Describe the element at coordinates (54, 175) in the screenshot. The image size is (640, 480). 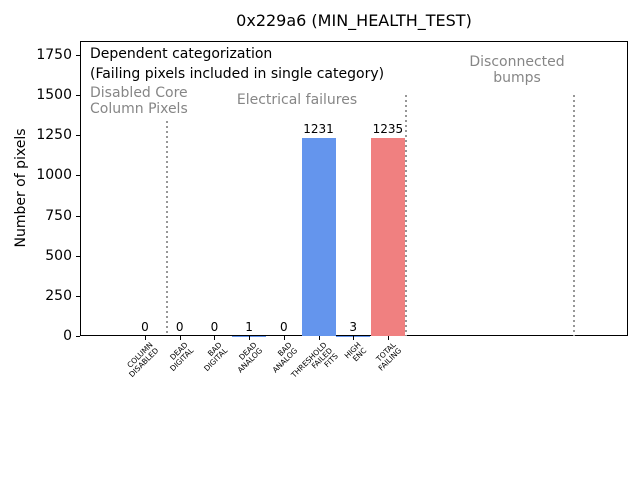
I see `y-tick-label: 1000` at that location.